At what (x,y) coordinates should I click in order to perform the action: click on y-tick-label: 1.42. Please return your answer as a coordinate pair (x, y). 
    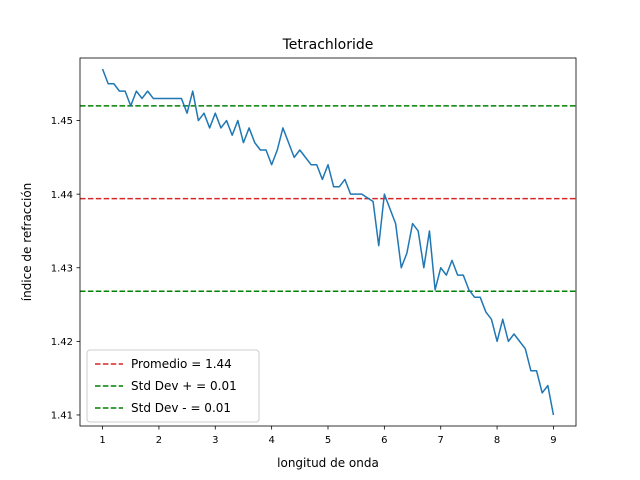
    Looking at the image, I should click on (62, 342).